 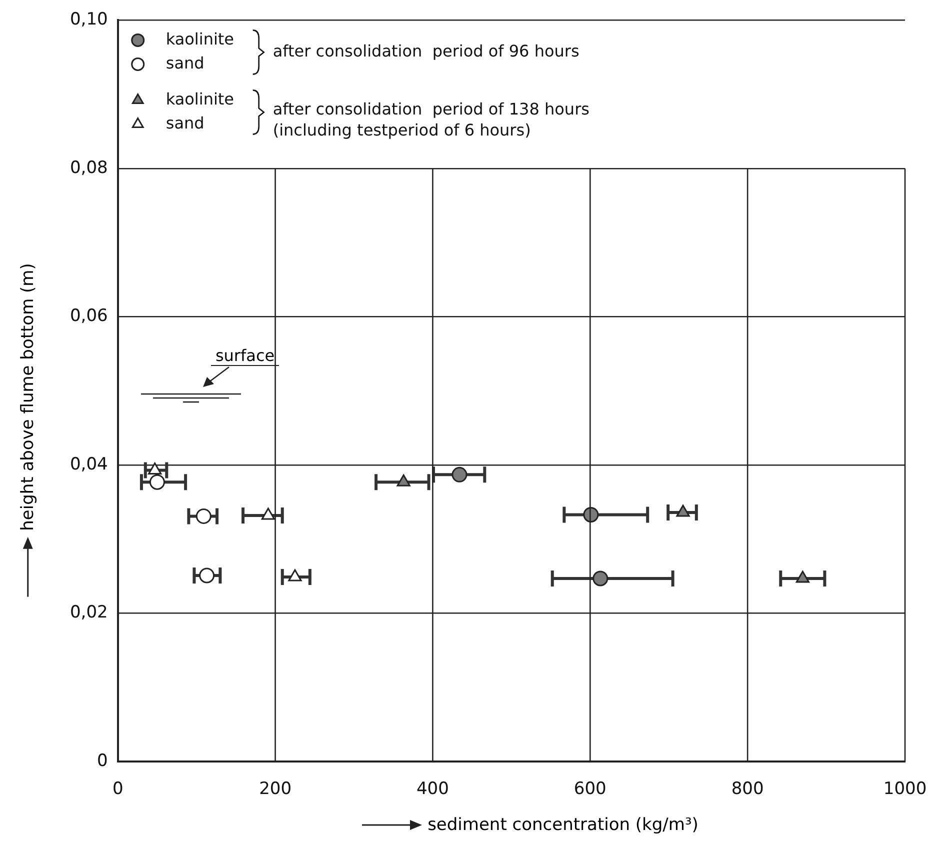 I want to click on y-tick-label: 0,08, so click(x=89, y=168).